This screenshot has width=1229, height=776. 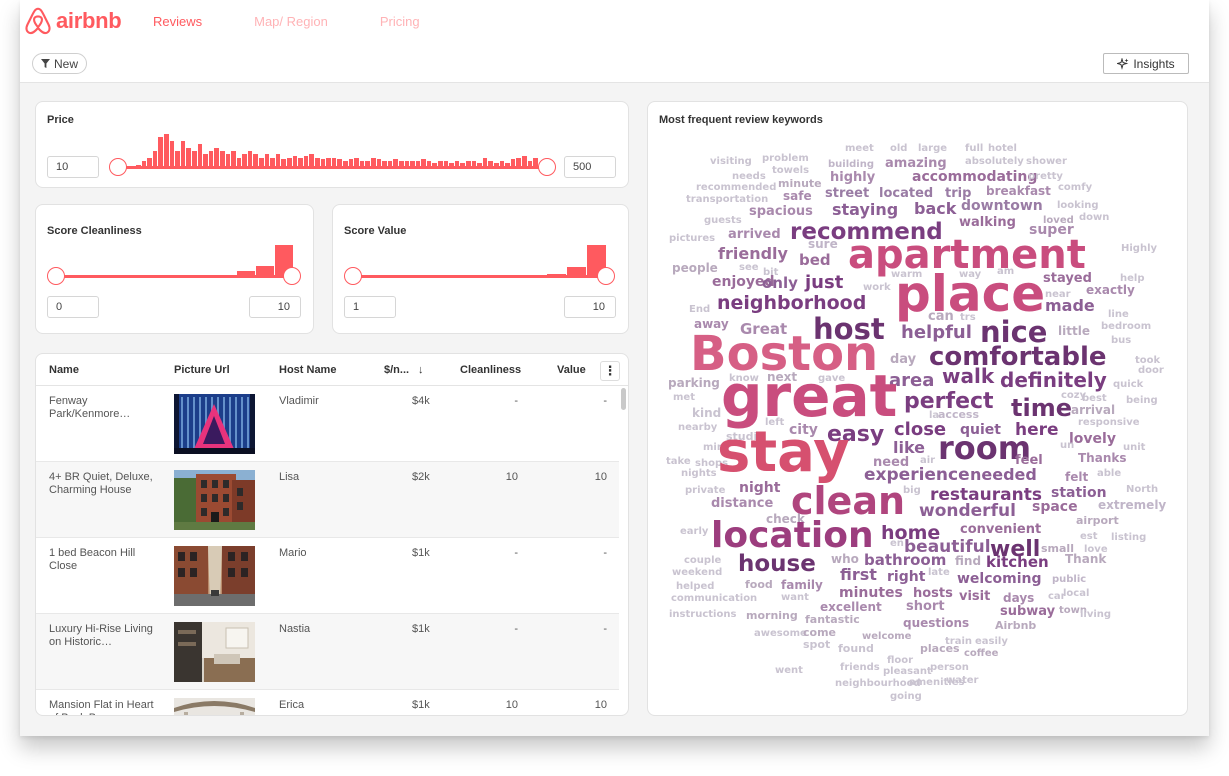 I want to click on wordcloud-word: felt, so click(x=1076, y=477).